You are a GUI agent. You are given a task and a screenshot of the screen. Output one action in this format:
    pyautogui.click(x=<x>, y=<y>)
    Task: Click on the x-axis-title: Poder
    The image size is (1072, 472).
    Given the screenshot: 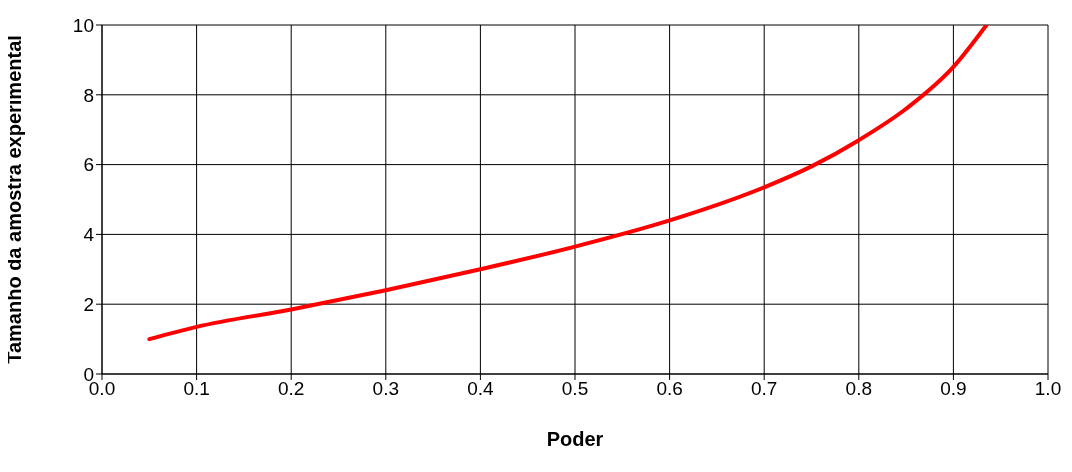 What is the action you would take?
    pyautogui.click(x=575, y=439)
    